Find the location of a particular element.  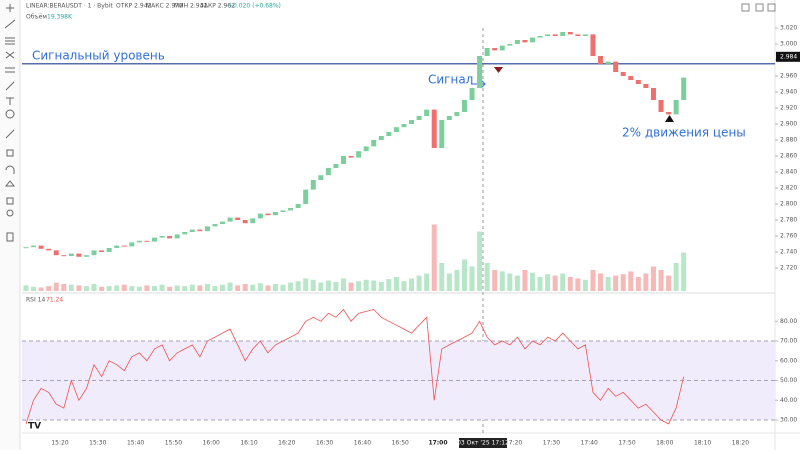

rsi-tick-label: 80.00 is located at coordinates (788, 321).